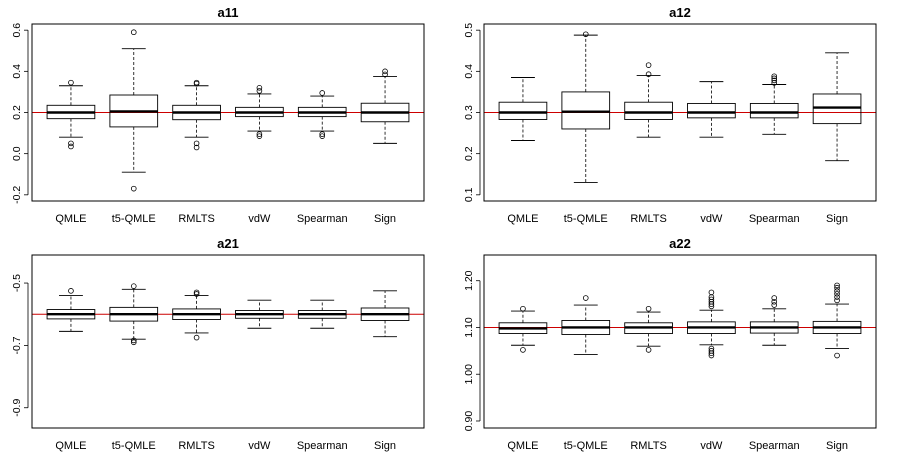  Describe the element at coordinates (469, 30) in the screenshot. I see `y-tick-label: 0.5` at that location.